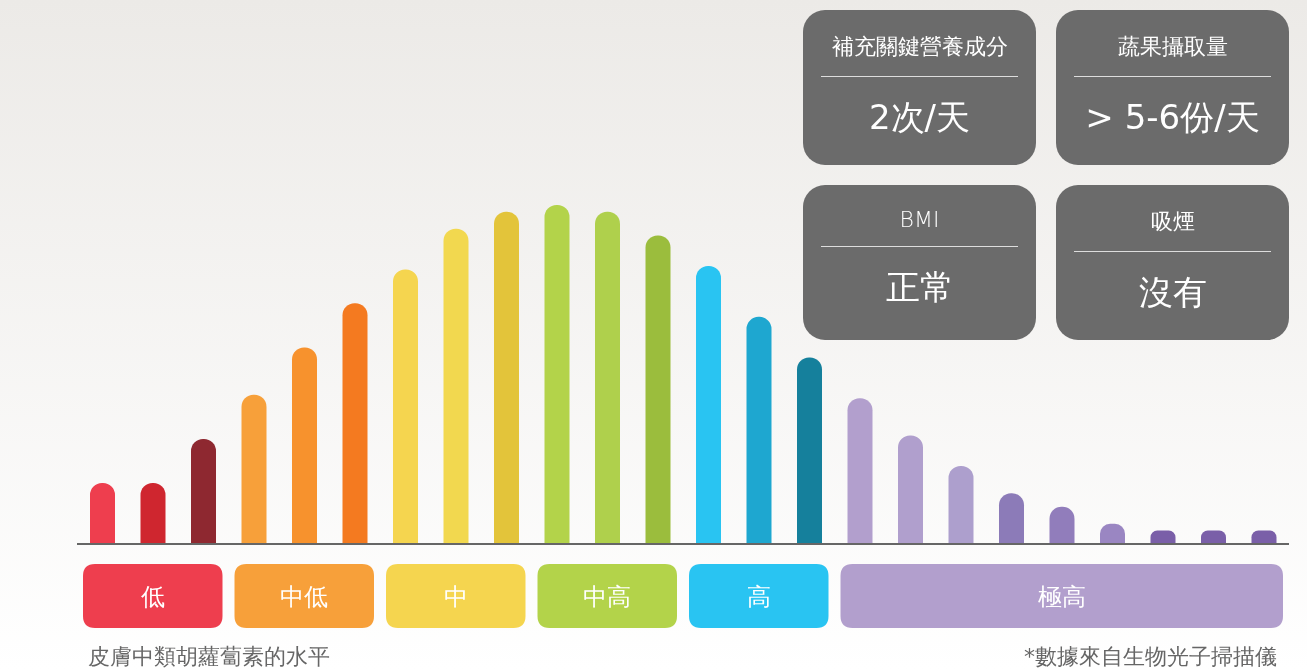  What do you see at coordinates (304, 597) in the screenshot?
I see `x-tick-label: 中低` at bounding box center [304, 597].